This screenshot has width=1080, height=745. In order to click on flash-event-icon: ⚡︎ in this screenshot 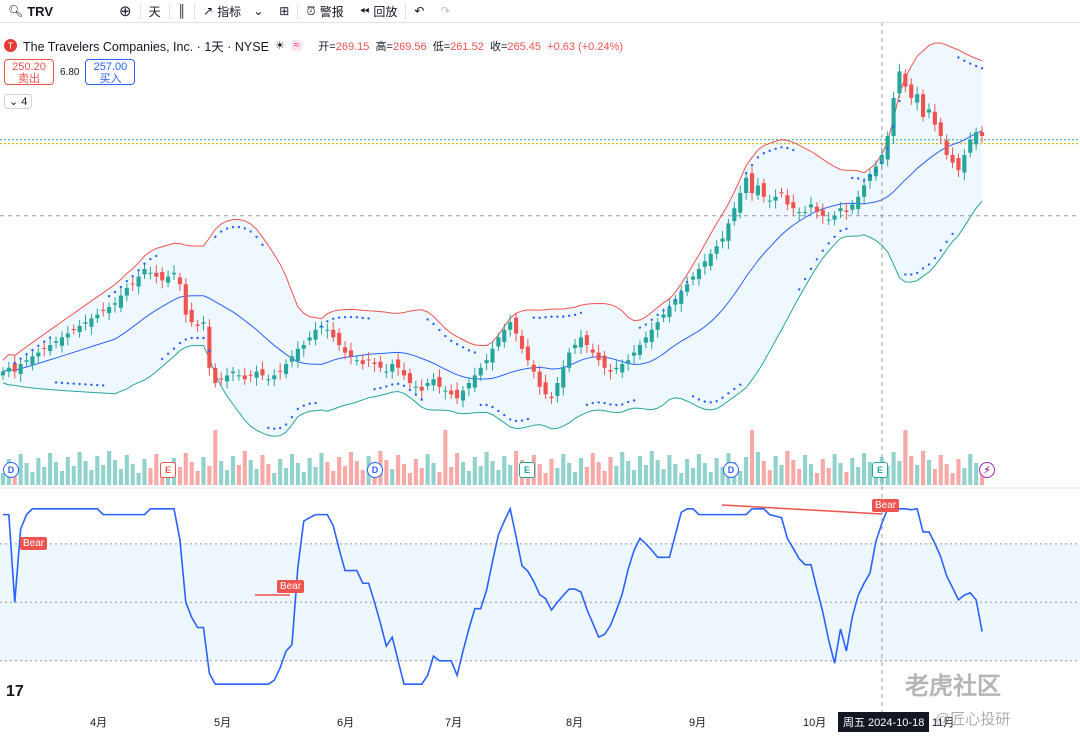, I will do `click(987, 470)`.